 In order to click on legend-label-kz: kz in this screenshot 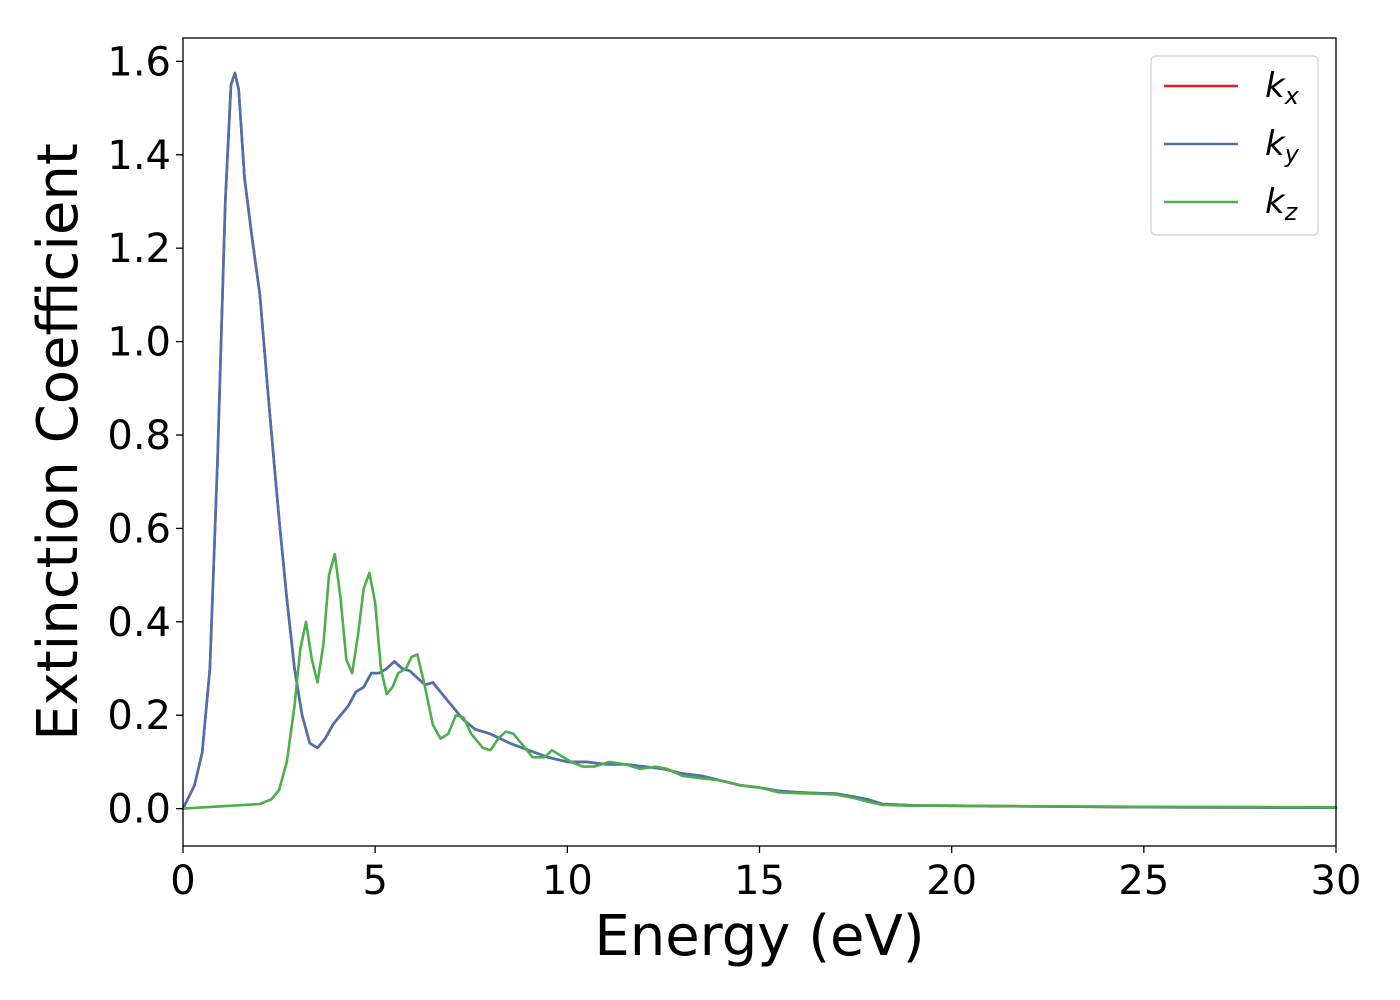, I will do `click(1282, 204)`.